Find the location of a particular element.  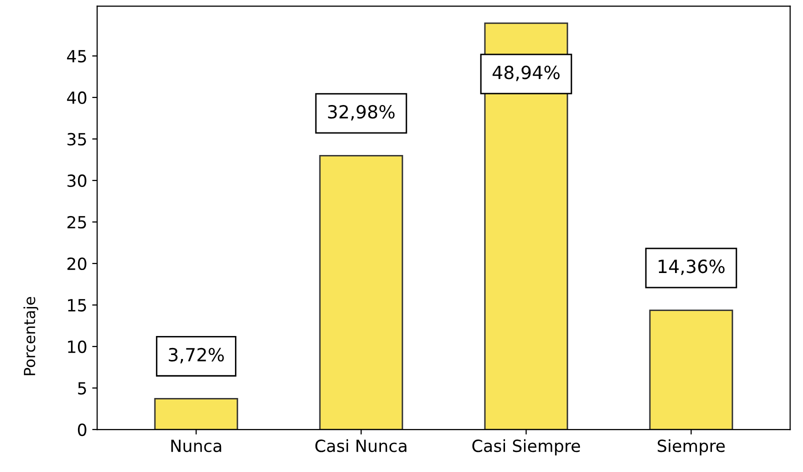

data-label: 14,36% is located at coordinates (691, 268).